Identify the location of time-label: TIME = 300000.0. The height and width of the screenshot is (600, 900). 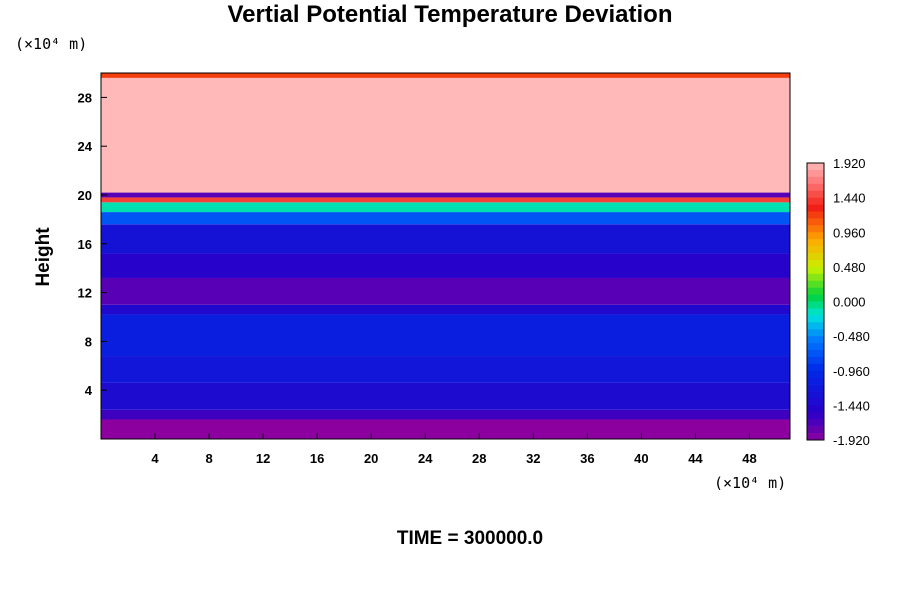
(470, 538).